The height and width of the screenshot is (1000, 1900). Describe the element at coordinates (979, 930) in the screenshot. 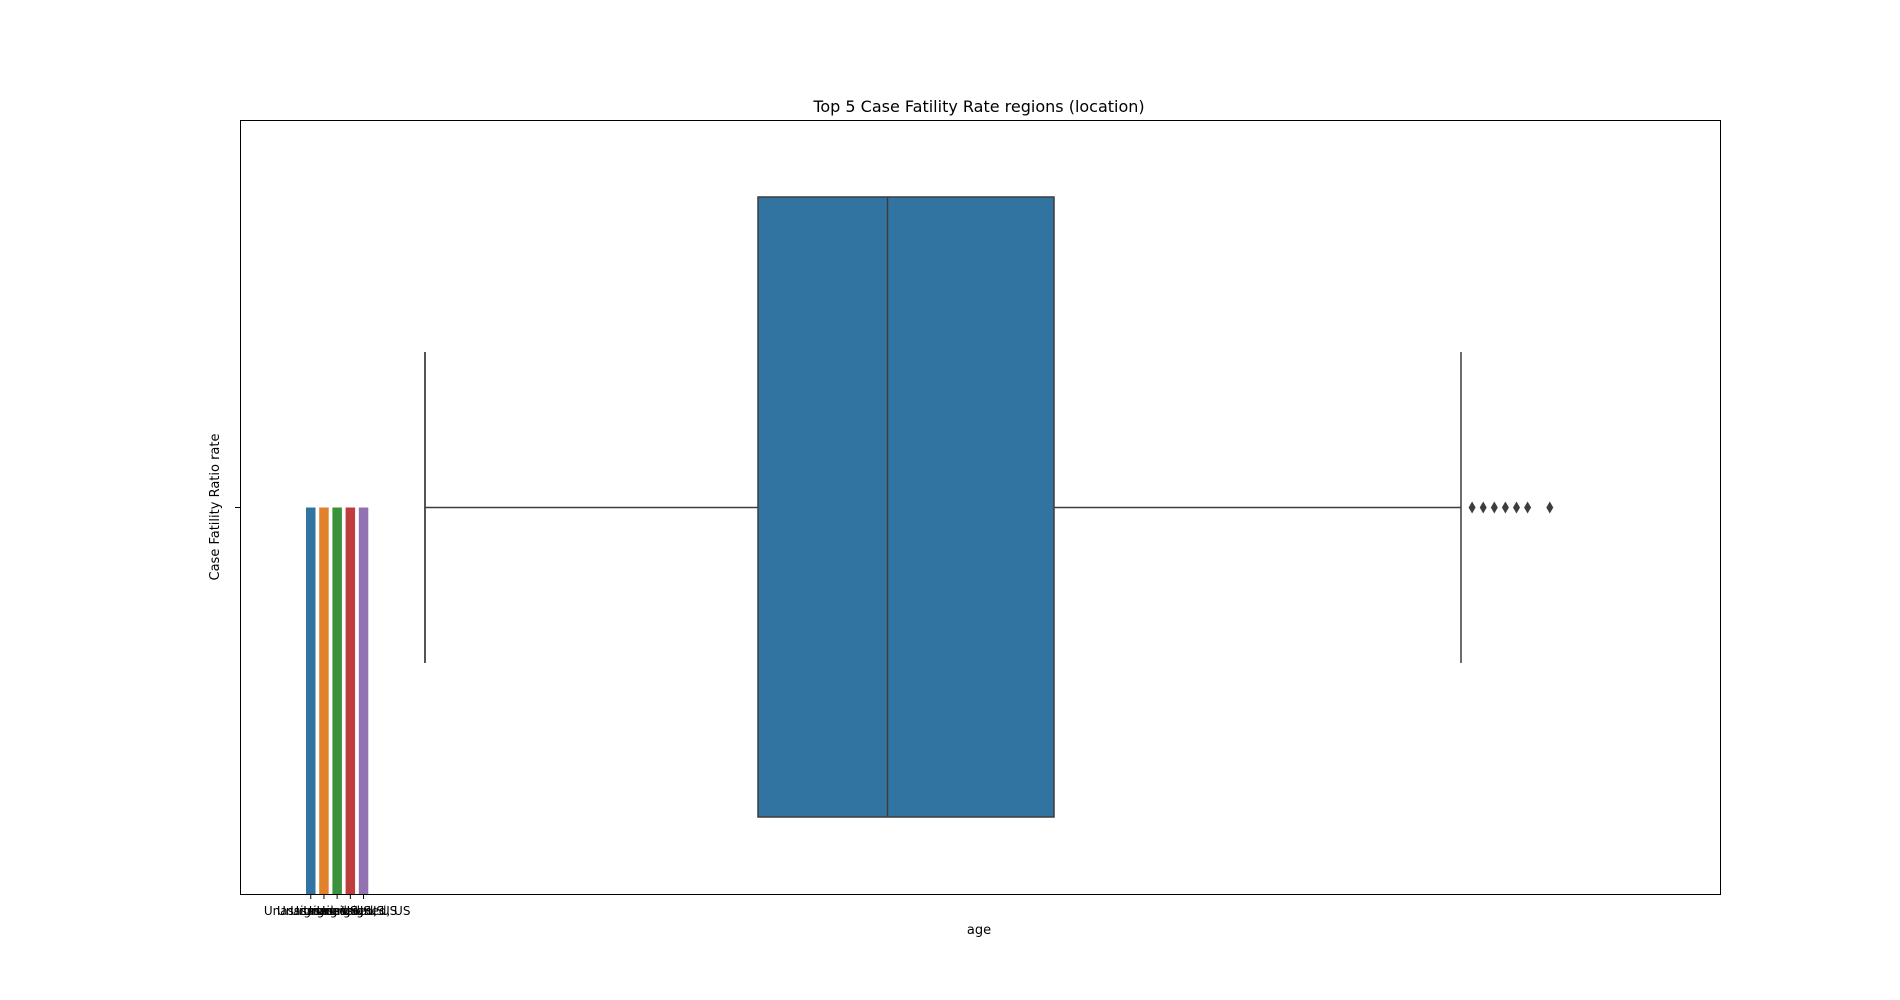

I see `x-axis-label: age` at that location.